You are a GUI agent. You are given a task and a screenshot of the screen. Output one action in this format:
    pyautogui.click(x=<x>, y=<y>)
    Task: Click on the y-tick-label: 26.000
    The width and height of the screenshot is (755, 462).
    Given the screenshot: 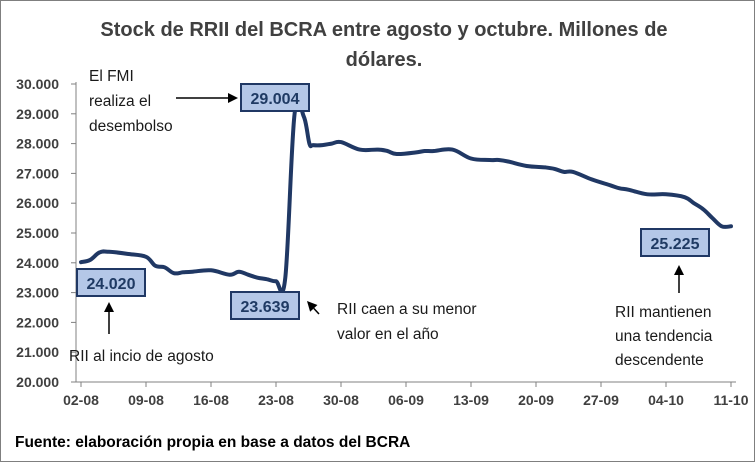 What is the action you would take?
    pyautogui.click(x=37, y=203)
    